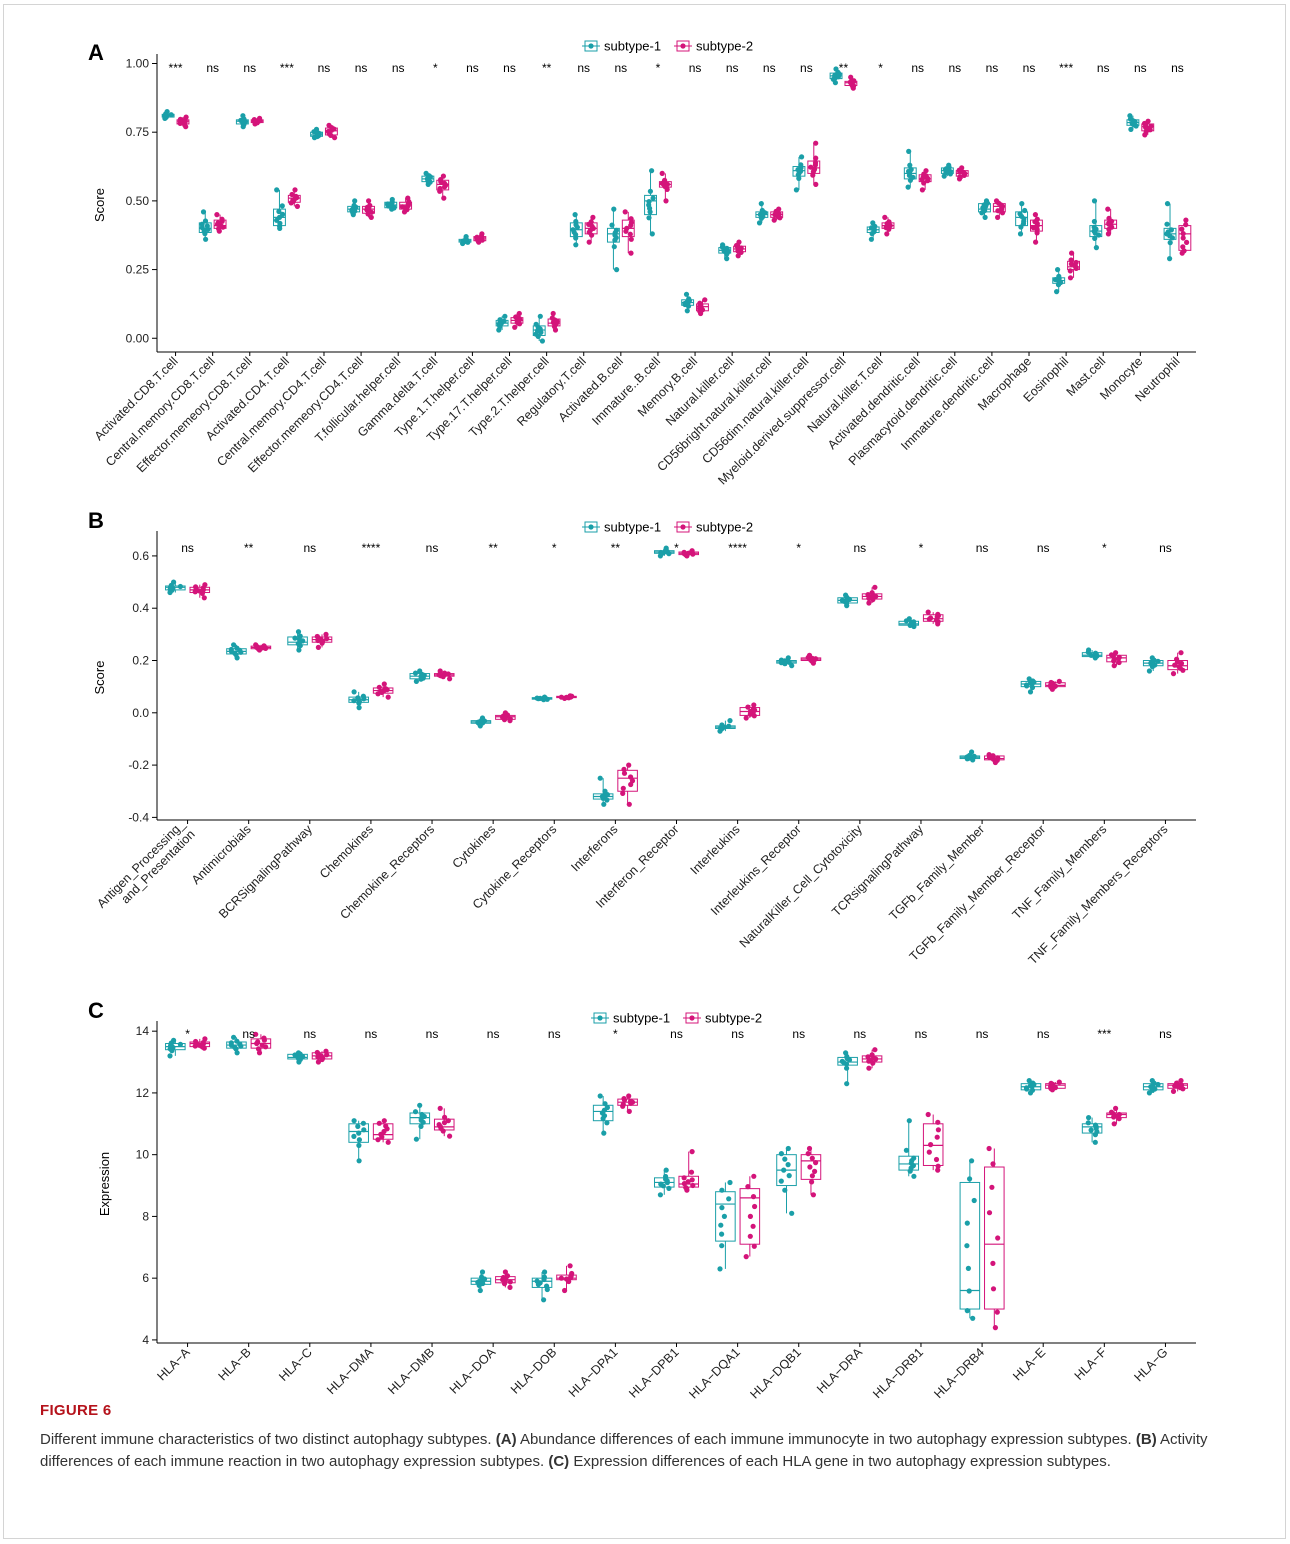 This screenshot has height=1544, width=1290. What do you see at coordinates (591, 389) in the screenshot?
I see `x-category-label-line: Activated.B.cell` at bounding box center [591, 389].